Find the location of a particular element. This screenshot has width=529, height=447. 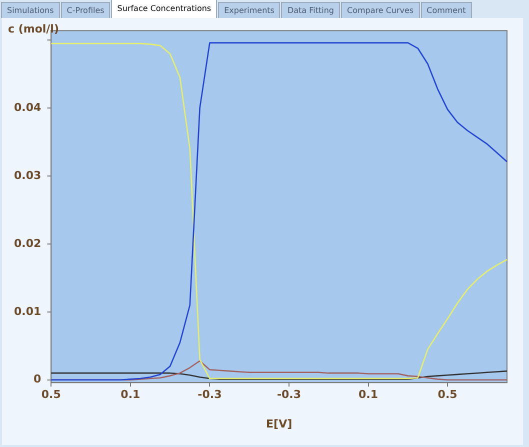

x-axis-title: E[V] is located at coordinates (279, 423).